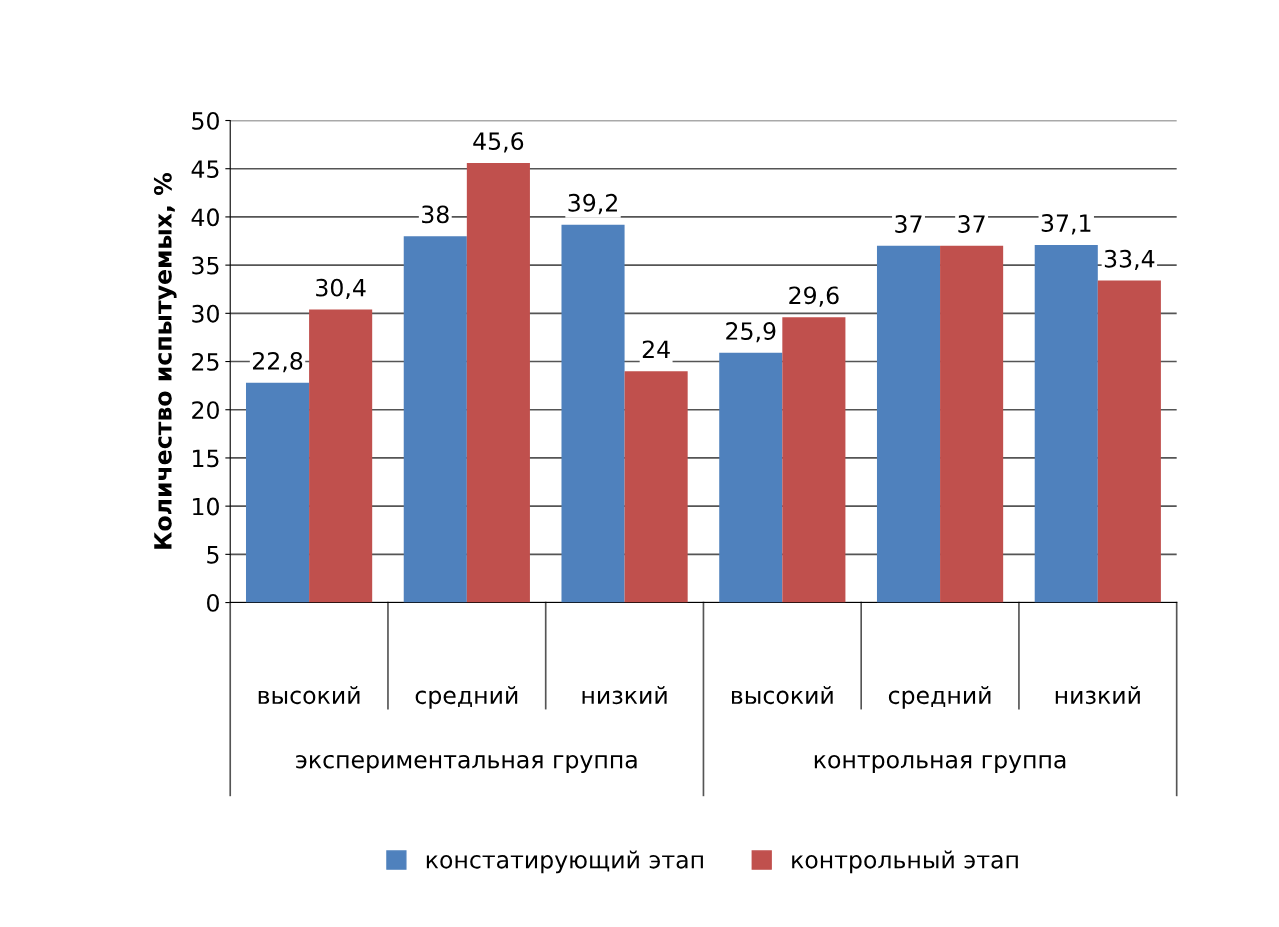  Describe the element at coordinates (1066, 224) in the screenshot. I see `data-label: 37,1` at that location.